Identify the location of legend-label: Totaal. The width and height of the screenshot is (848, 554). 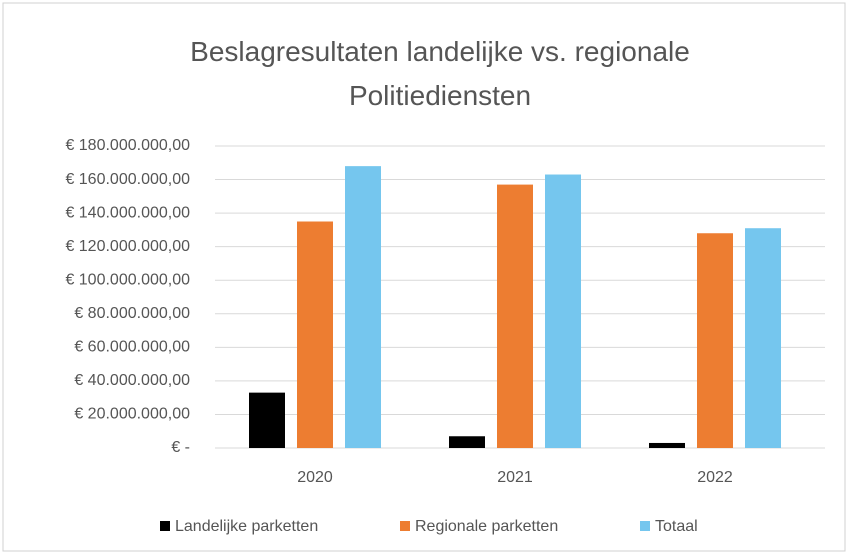
(676, 526).